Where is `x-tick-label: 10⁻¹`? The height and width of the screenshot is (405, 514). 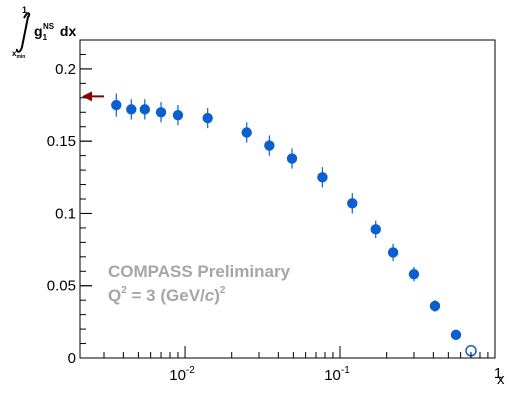 x-tick-label: 10⁻¹ is located at coordinates (337, 374).